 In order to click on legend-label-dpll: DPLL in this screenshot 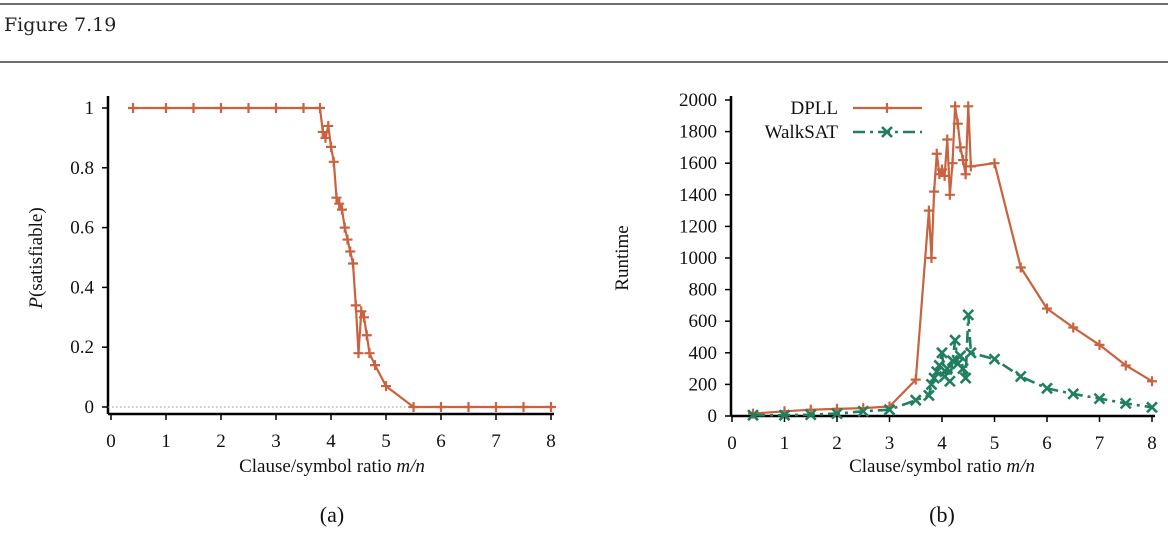, I will do `click(815, 108)`.